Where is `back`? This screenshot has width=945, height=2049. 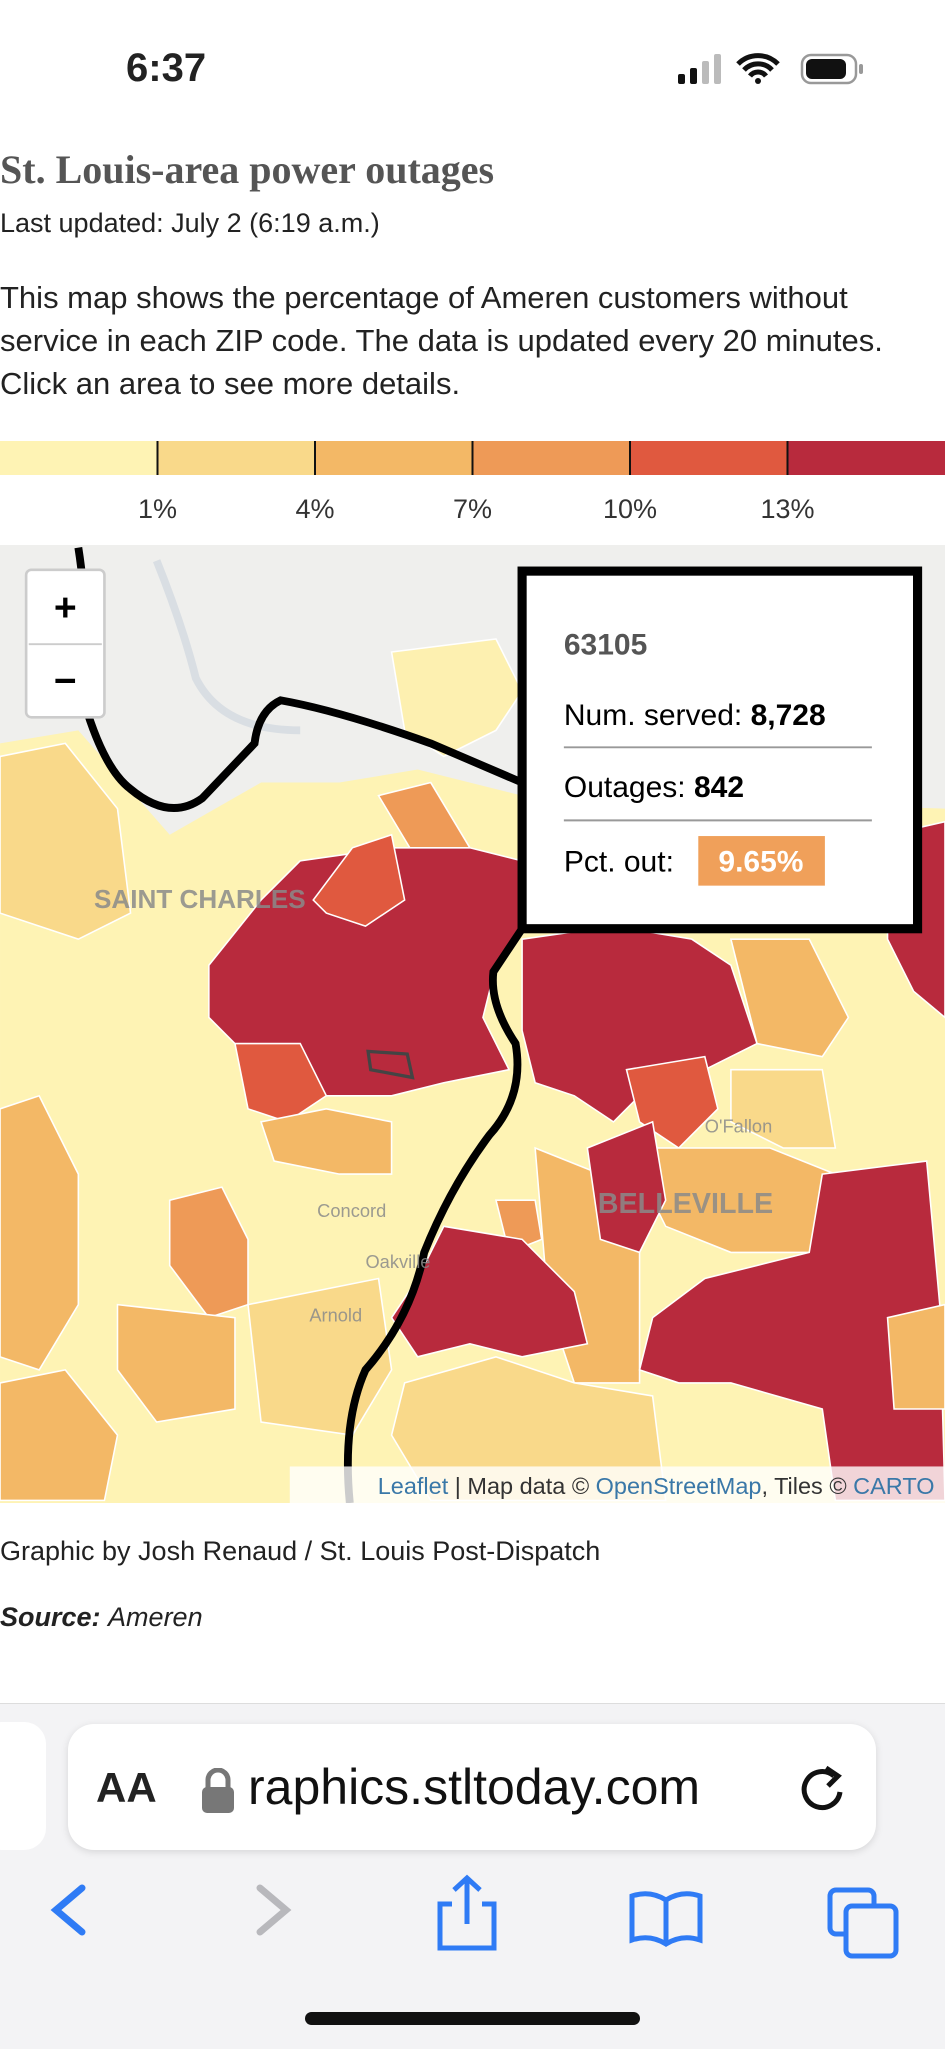
back is located at coordinates (69, 1910).